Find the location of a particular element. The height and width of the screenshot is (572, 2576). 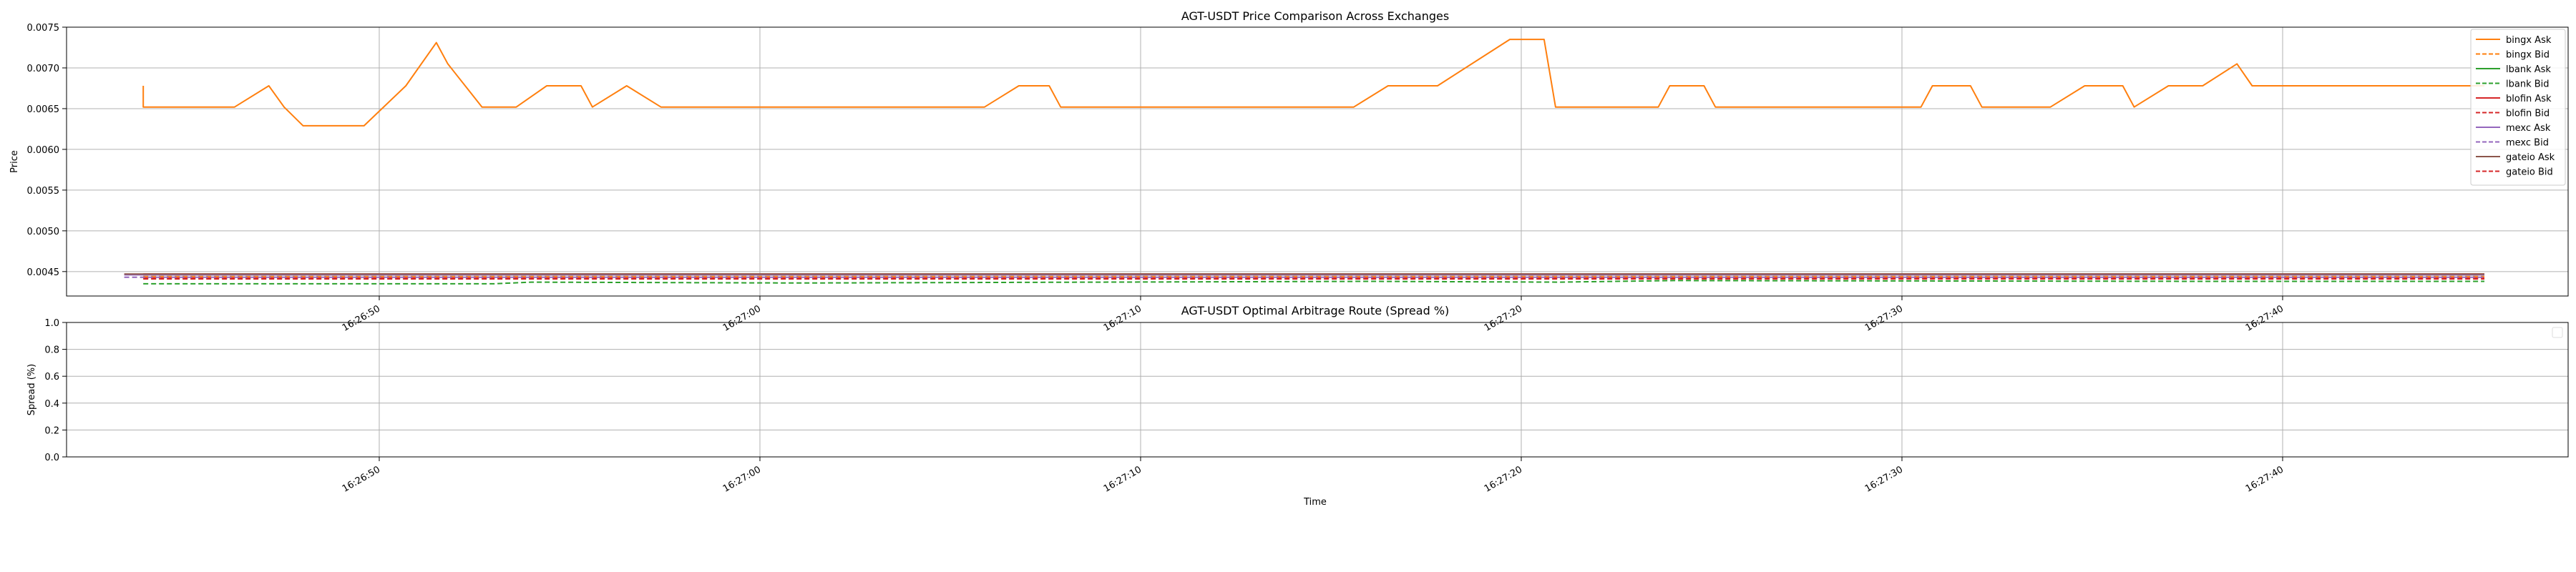

y-tick-label: 0.6 is located at coordinates (51, 377).